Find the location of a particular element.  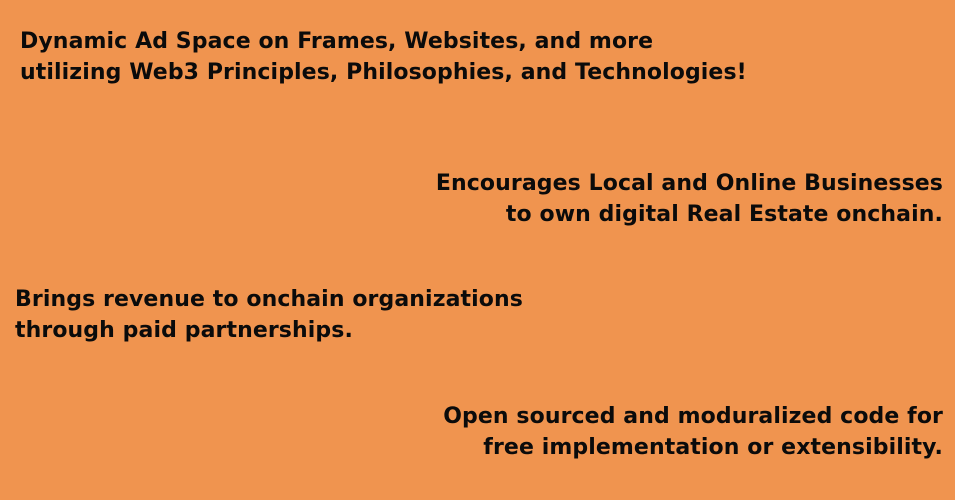

revenue-line-2: through paid partnerships. is located at coordinates (184, 330).